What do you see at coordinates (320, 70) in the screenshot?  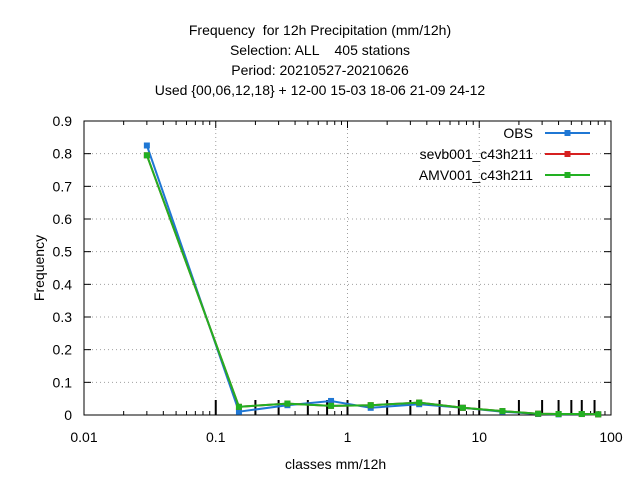 I see `title-line-3: Period: 20210527-20210626` at bounding box center [320, 70].